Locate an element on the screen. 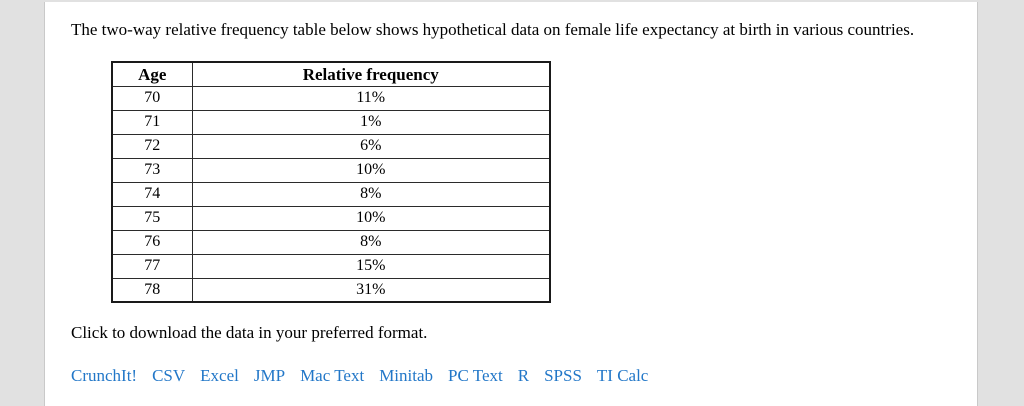  age-cell: 76 is located at coordinates (152, 242).